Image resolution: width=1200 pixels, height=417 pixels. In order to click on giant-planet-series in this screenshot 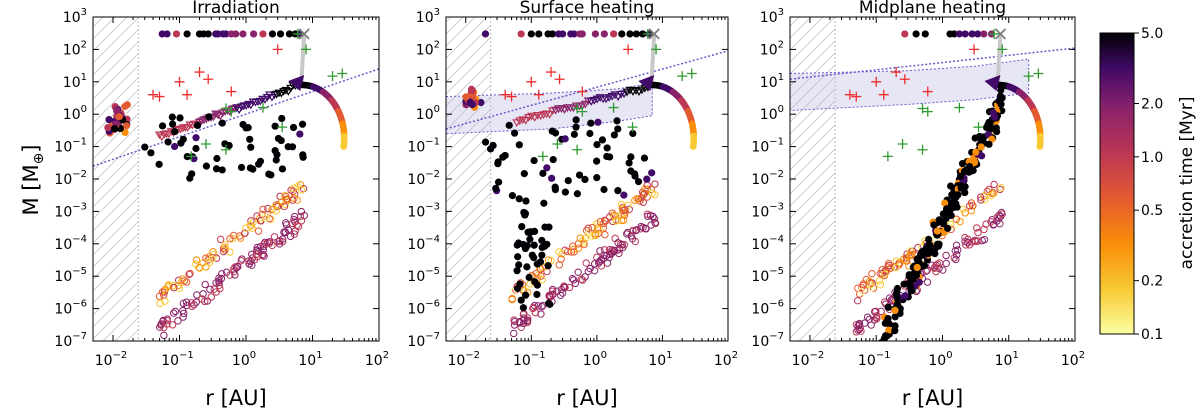, I will do `click(948, 34)`.